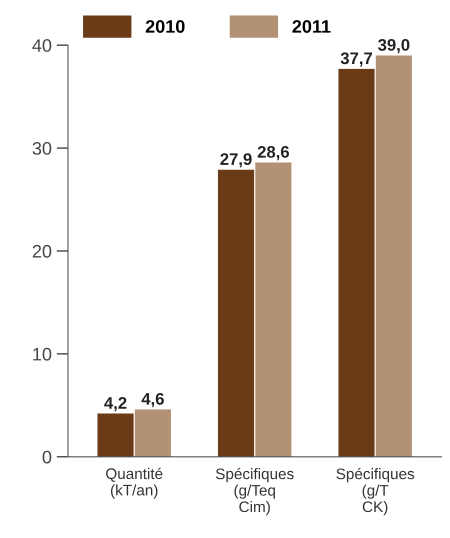 This screenshot has width=450, height=538. What do you see at coordinates (134, 483) in the screenshot?
I see `x-tick-label: Quantité (kT/an)` at bounding box center [134, 483].